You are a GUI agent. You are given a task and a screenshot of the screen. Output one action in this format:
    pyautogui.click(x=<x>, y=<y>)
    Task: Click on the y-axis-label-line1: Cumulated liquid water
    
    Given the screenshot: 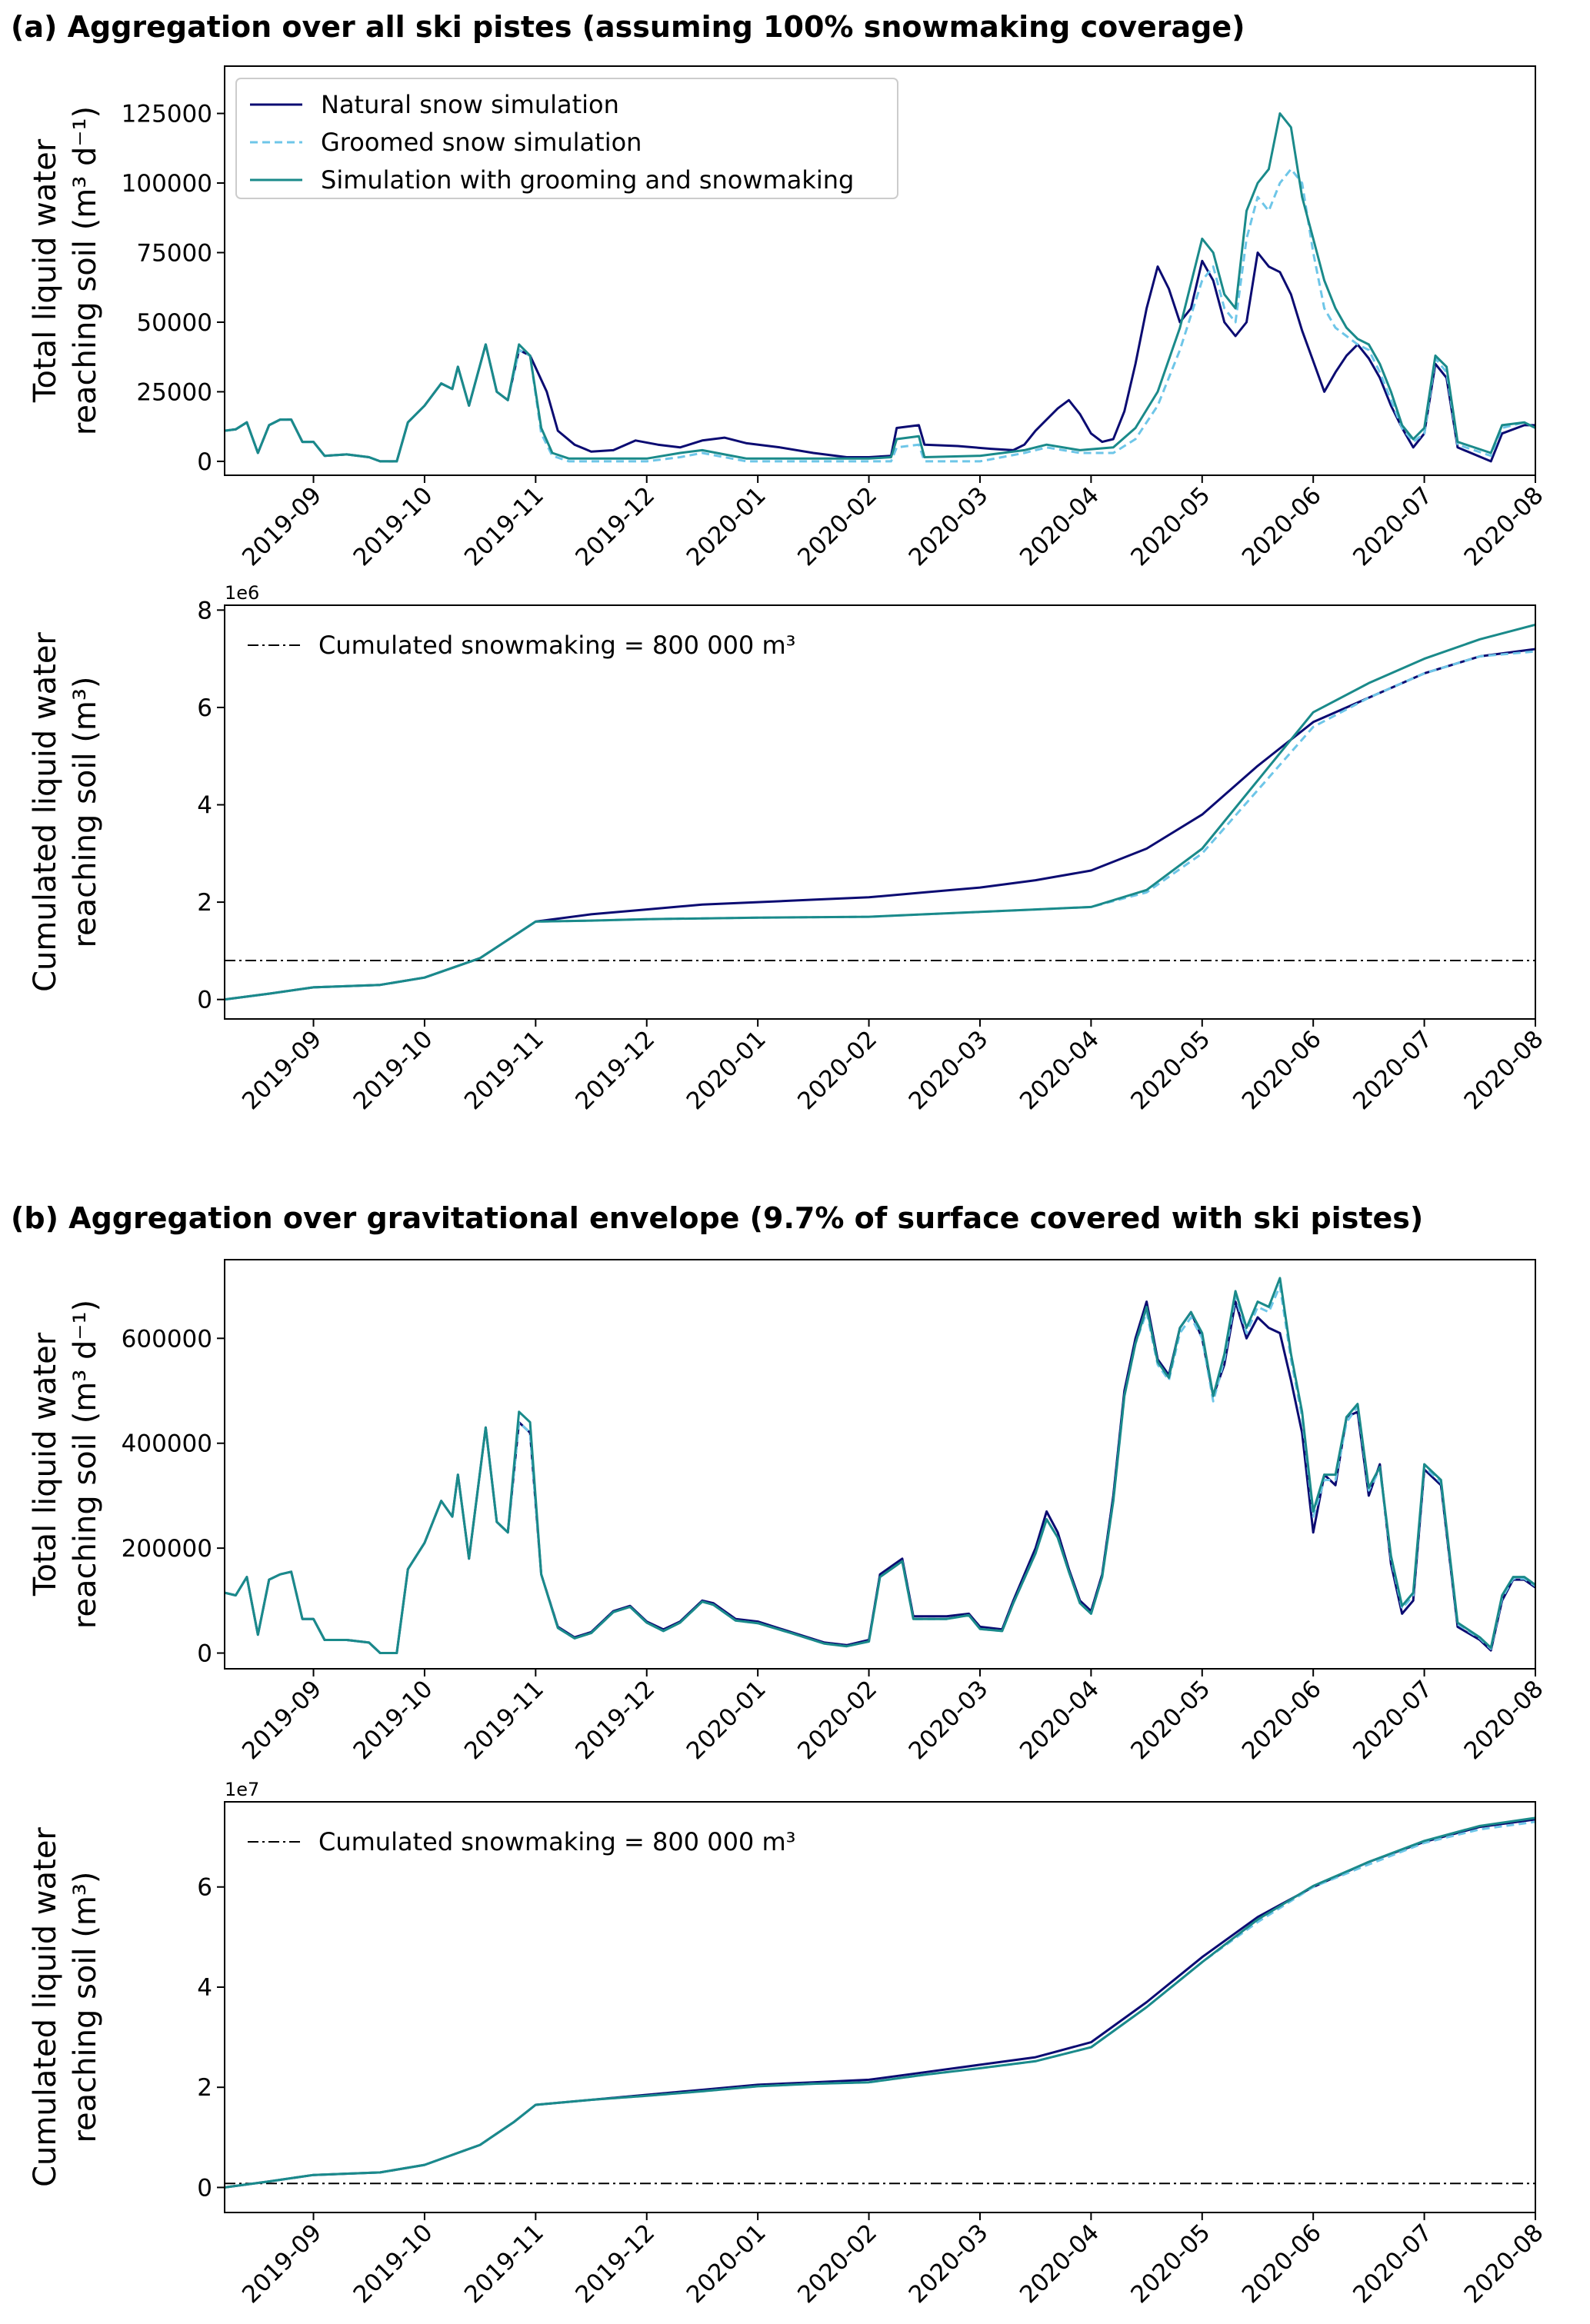 What is the action you would take?
    pyautogui.click(x=45, y=2007)
    